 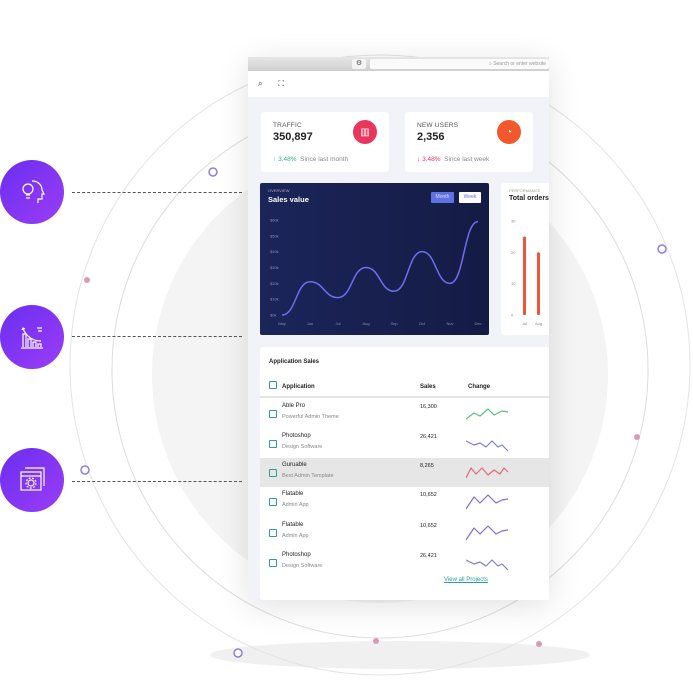 I want to click on stat-value: 350,897, so click(x=293, y=137).